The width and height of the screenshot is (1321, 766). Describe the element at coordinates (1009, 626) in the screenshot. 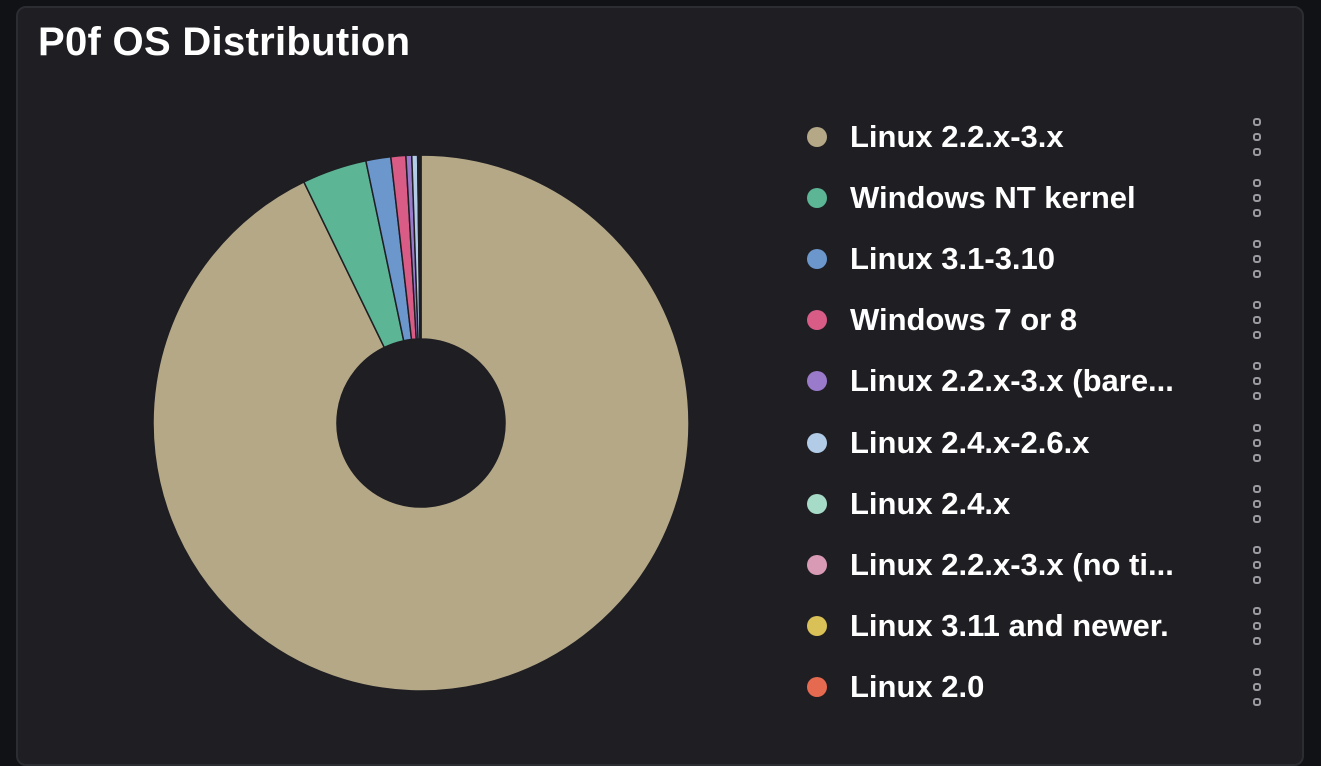

I see `legend-label: Linux 3.11 and newer.` at that location.